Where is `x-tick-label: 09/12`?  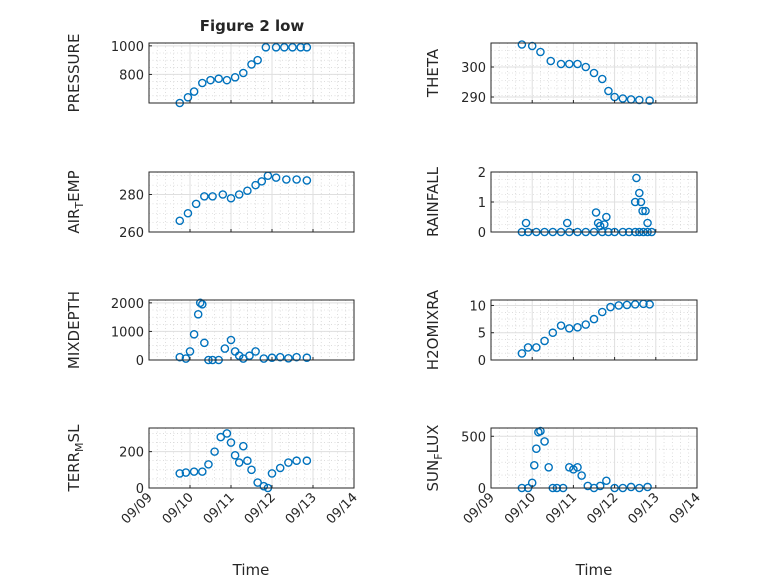 x-tick-label: 09/12 is located at coordinates (602, 508).